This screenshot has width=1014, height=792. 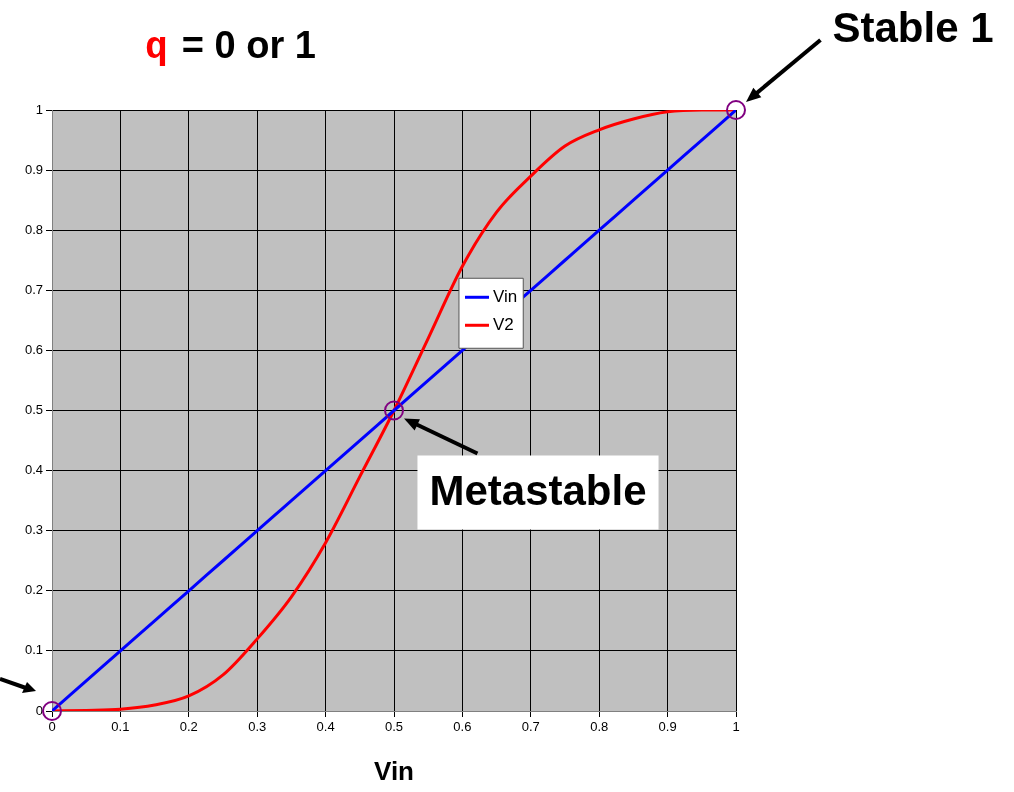 I want to click on y-tick-label: 0.5, so click(x=33, y=410).